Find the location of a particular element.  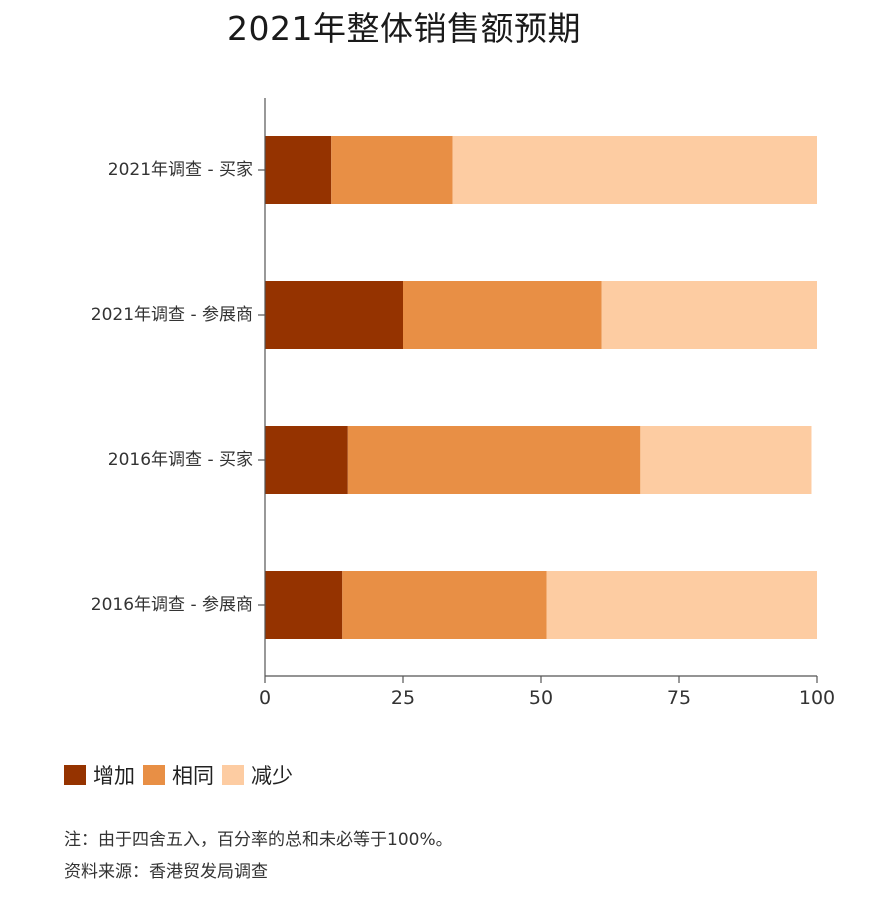

x-tick-label-100: 100 is located at coordinates (817, 698).